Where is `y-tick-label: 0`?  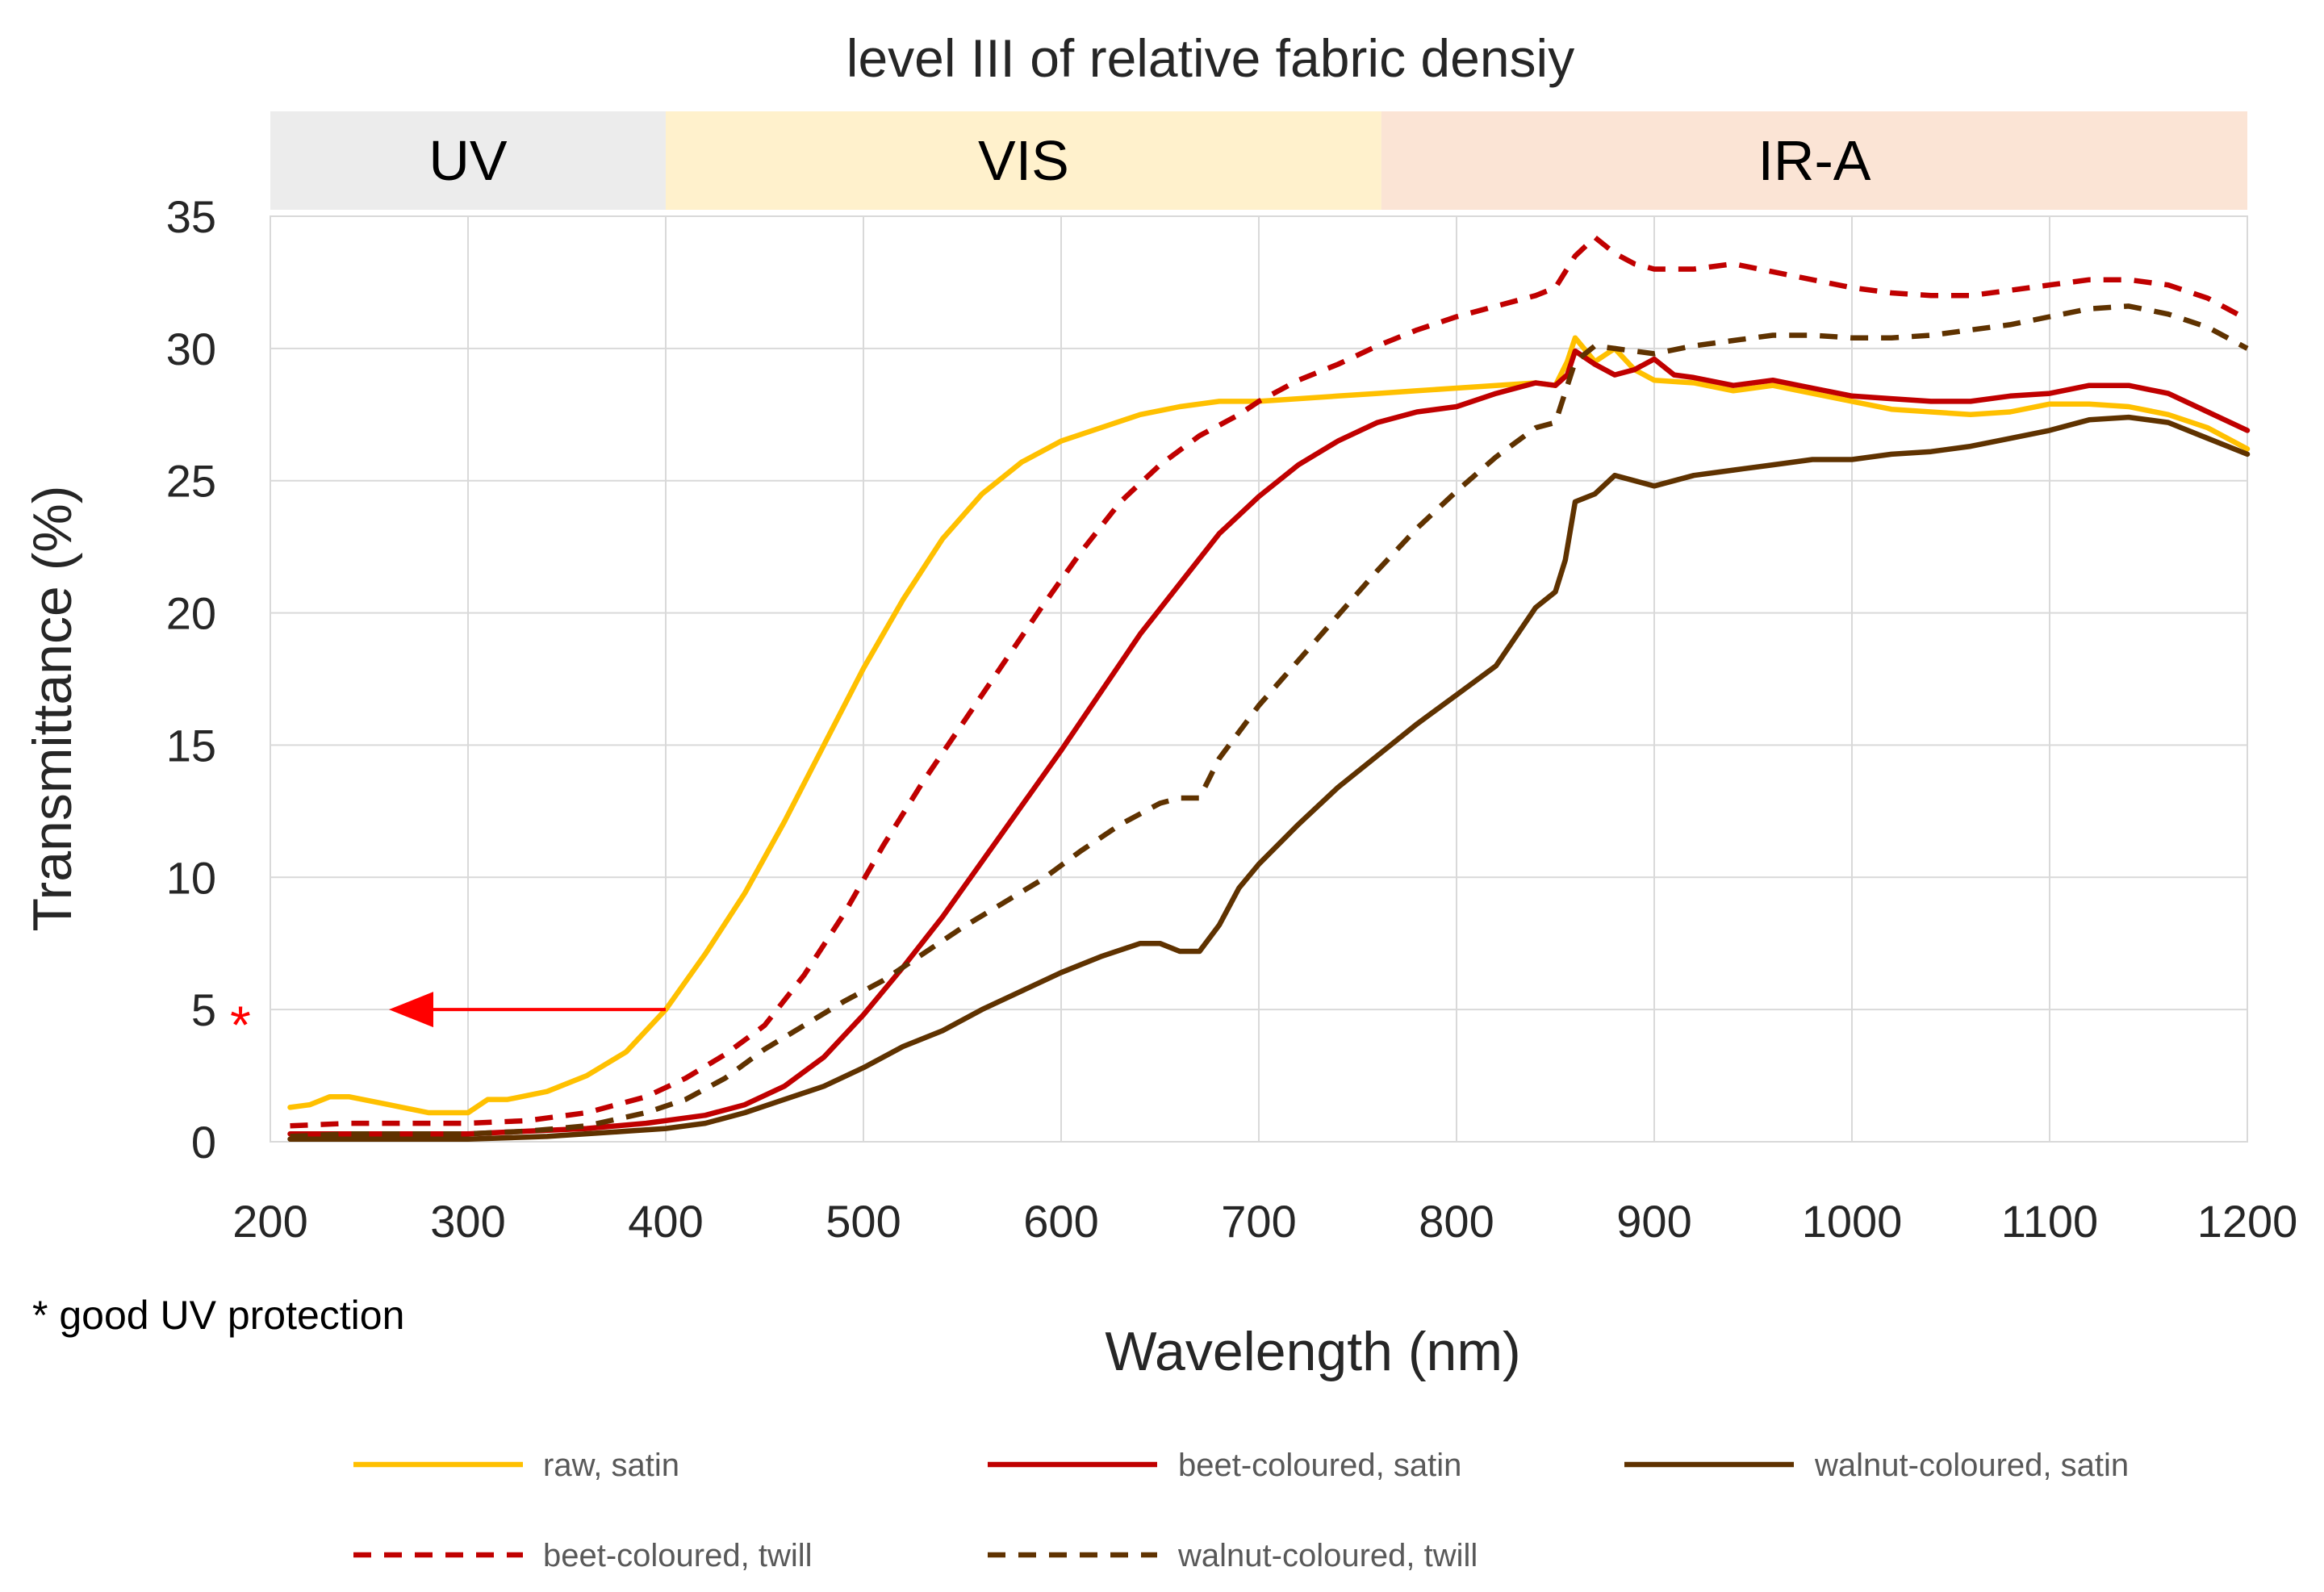
y-tick-label: 0 is located at coordinates (203, 1142).